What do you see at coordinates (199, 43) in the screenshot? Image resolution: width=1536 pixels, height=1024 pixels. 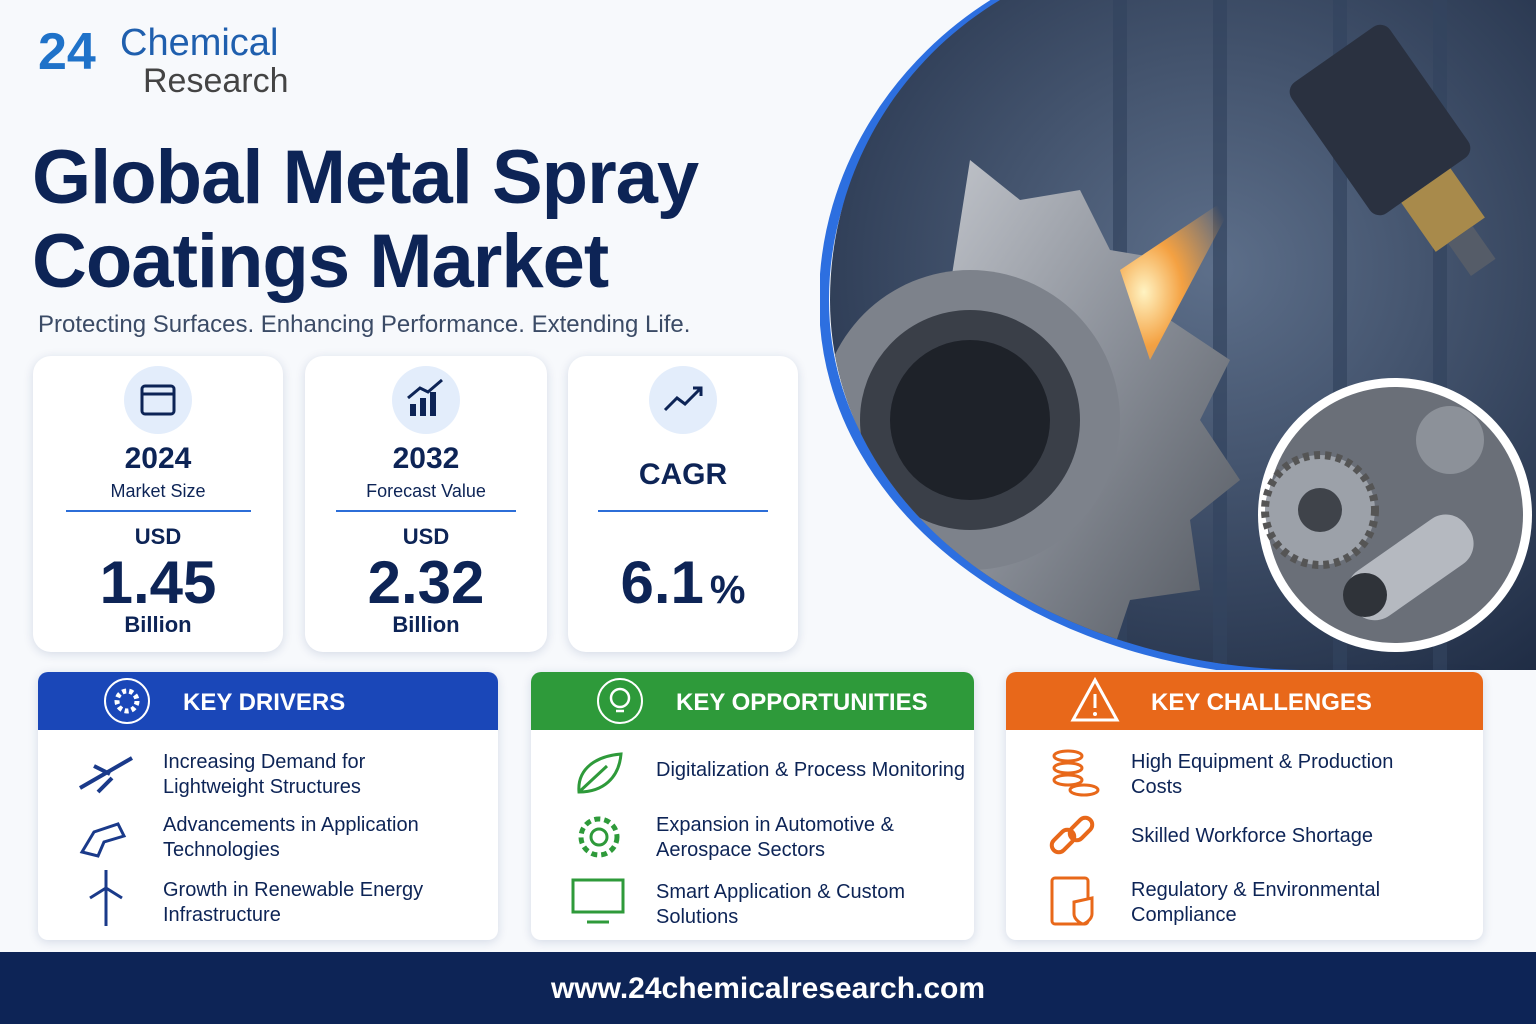 I see `logo-line1: Chemical` at bounding box center [199, 43].